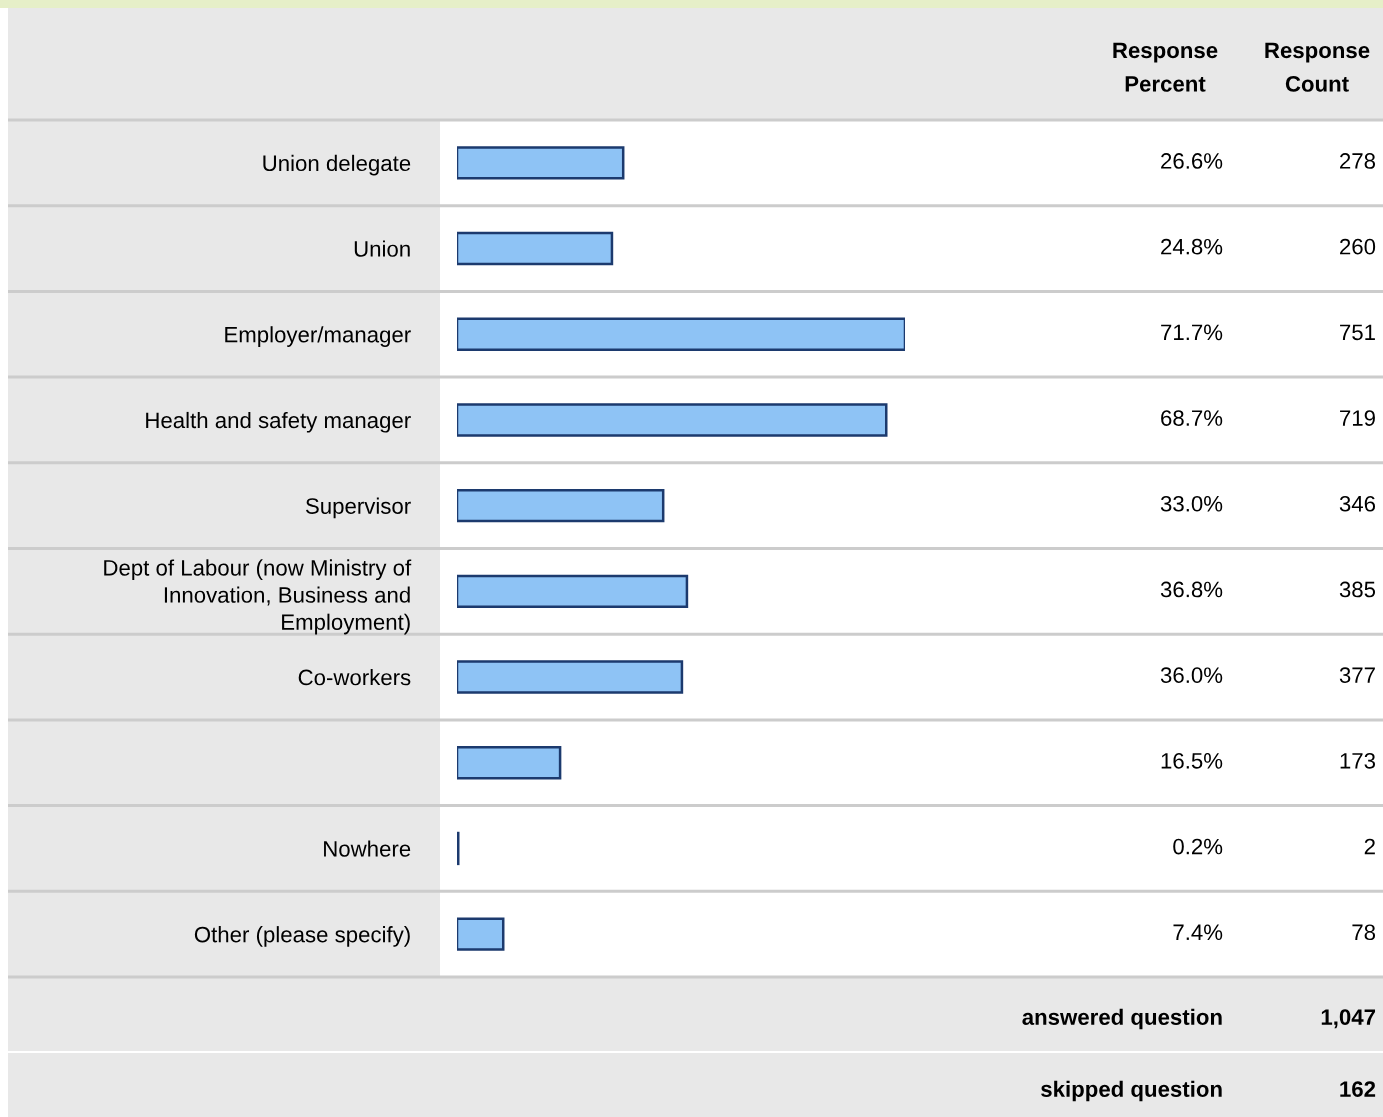 The width and height of the screenshot is (1383, 1117). Describe the element at coordinates (1191, 503) in the screenshot. I see `data-label: 33.0%` at that location.